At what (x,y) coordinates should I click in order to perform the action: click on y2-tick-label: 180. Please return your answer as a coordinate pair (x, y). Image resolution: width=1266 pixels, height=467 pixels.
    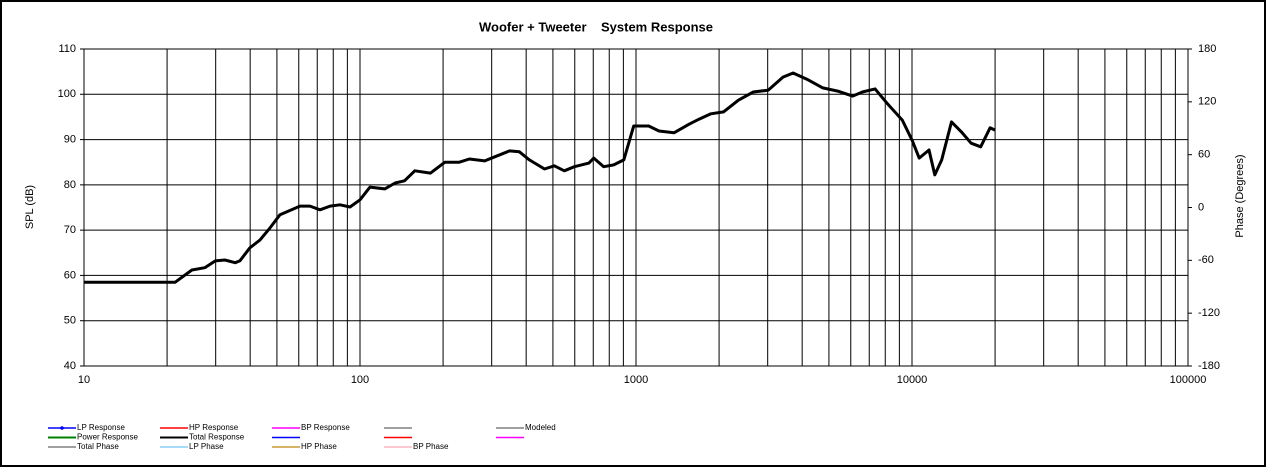
    Looking at the image, I should click on (1207, 49).